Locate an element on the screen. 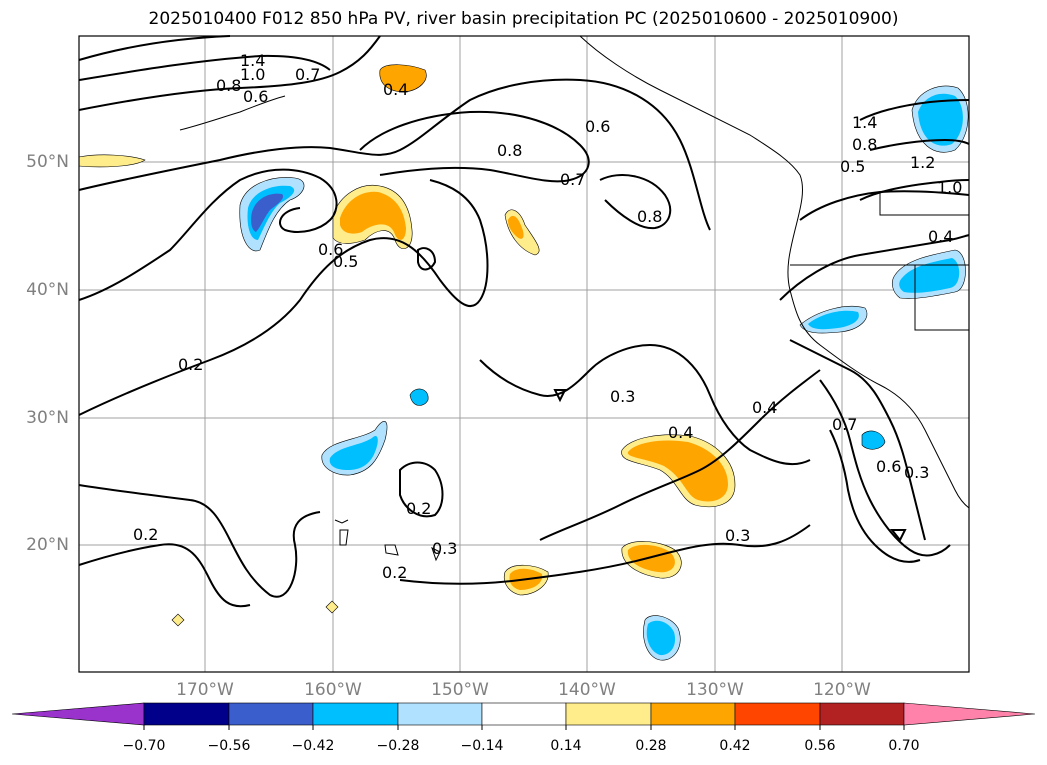  blue-blob-east-inner is located at coordinates (929, 275).